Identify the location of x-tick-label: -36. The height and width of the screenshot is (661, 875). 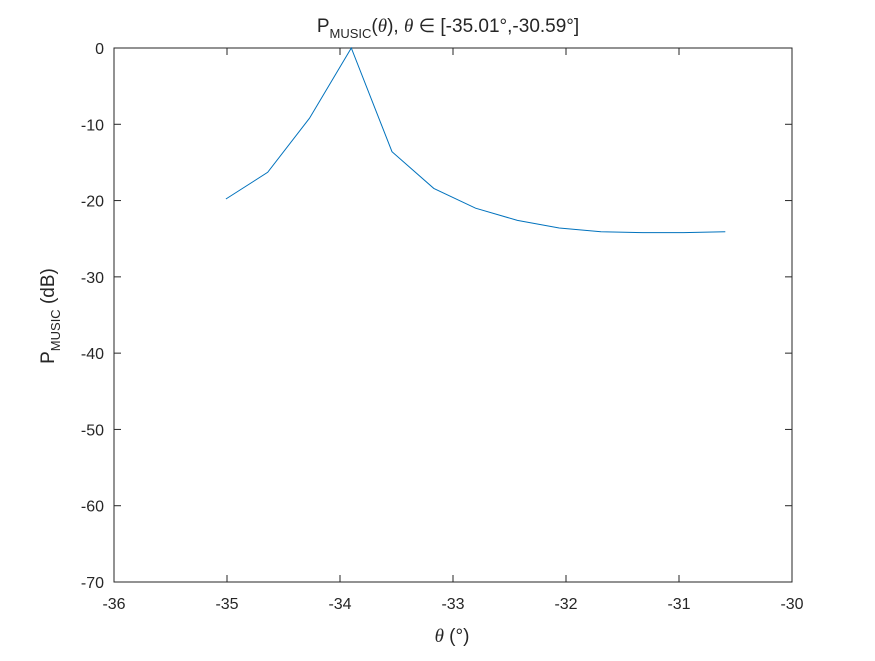
(113, 604).